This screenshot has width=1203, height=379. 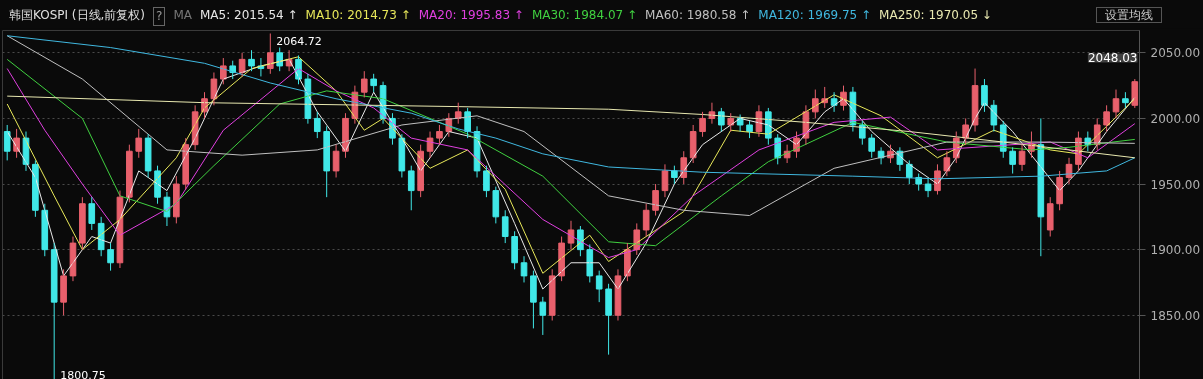 What do you see at coordinates (698, 15) in the screenshot?
I see `text: MA60: 1980.58 ↑` at bounding box center [698, 15].